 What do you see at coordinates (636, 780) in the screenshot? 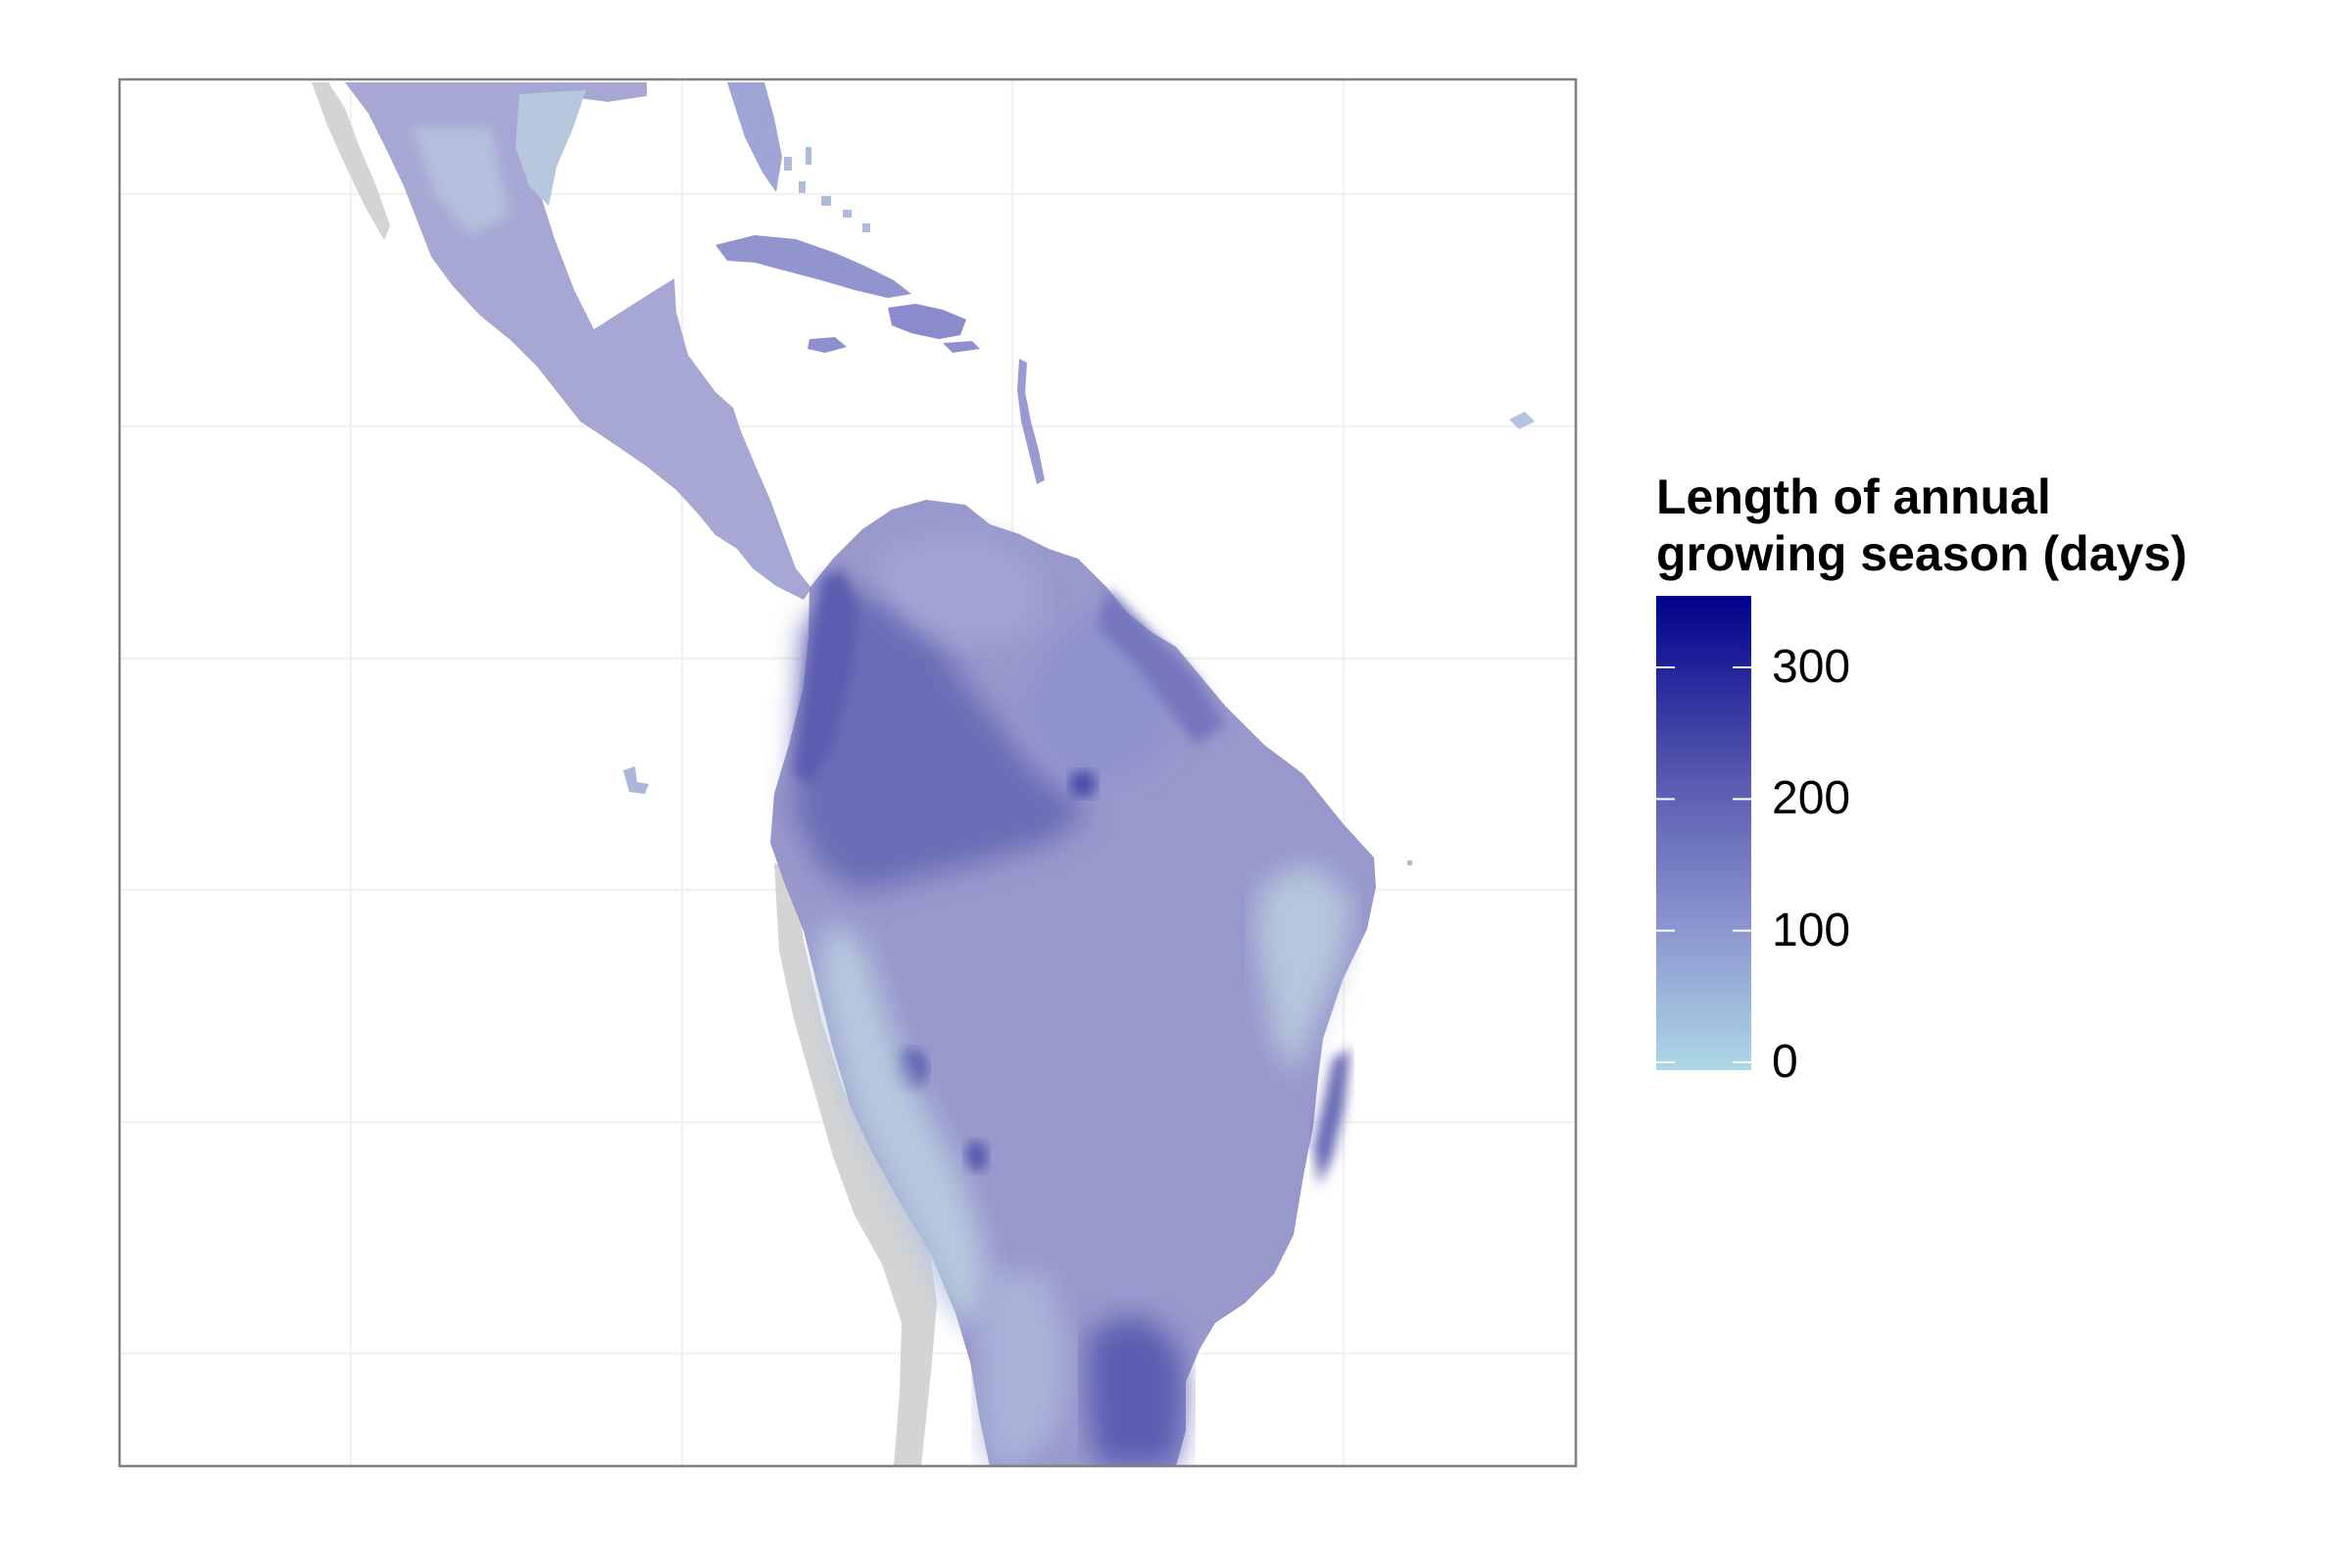
I see `galapagos-islands-land` at bounding box center [636, 780].